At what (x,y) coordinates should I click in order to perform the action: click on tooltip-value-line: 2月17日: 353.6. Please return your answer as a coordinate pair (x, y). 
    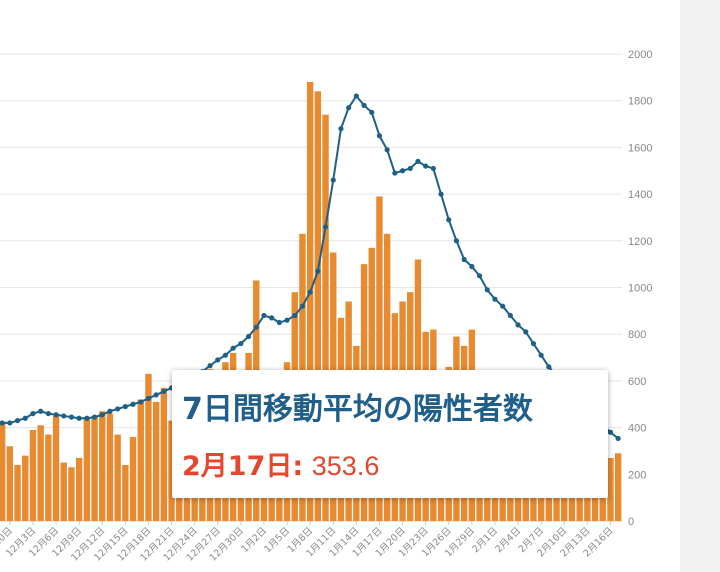
    Looking at the image, I should click on (280, 463).